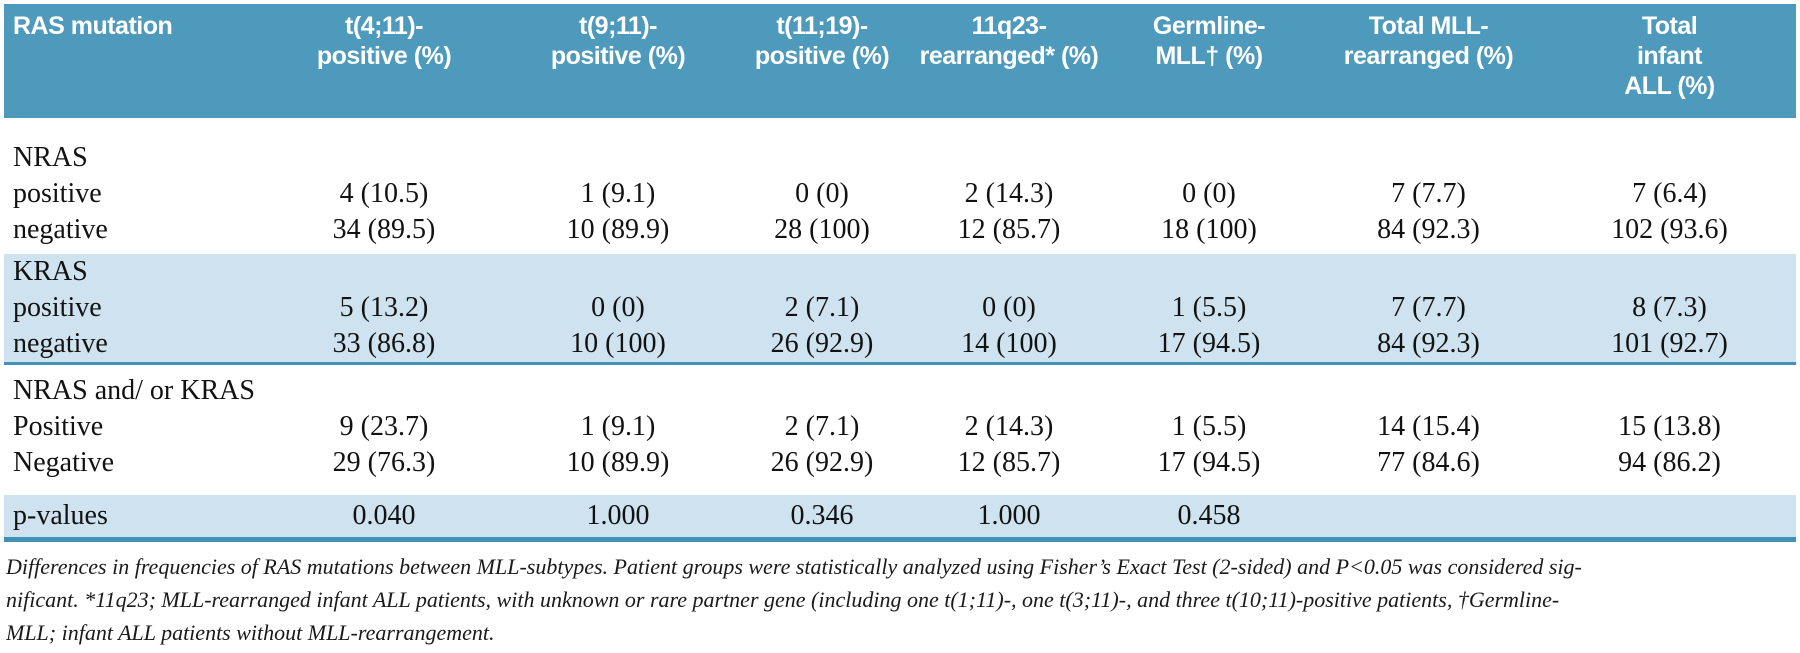  What do you see at coordinates (618, 426) in the screenshot?
I see `table-cell: 1 (9.1)` at bounding box center [618, 426].